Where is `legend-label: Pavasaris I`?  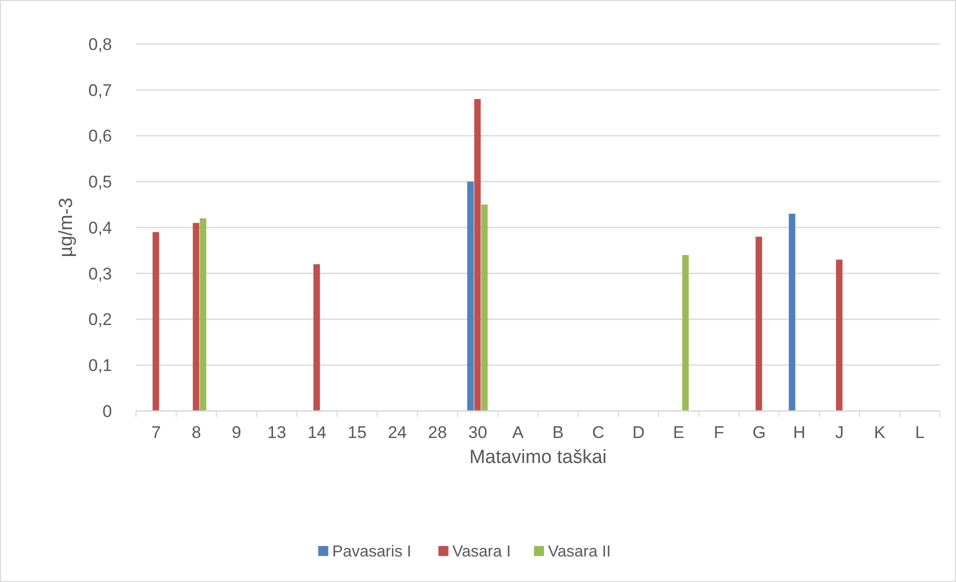
legend-label: Pavasaris I is located at coordinates (372, 552).